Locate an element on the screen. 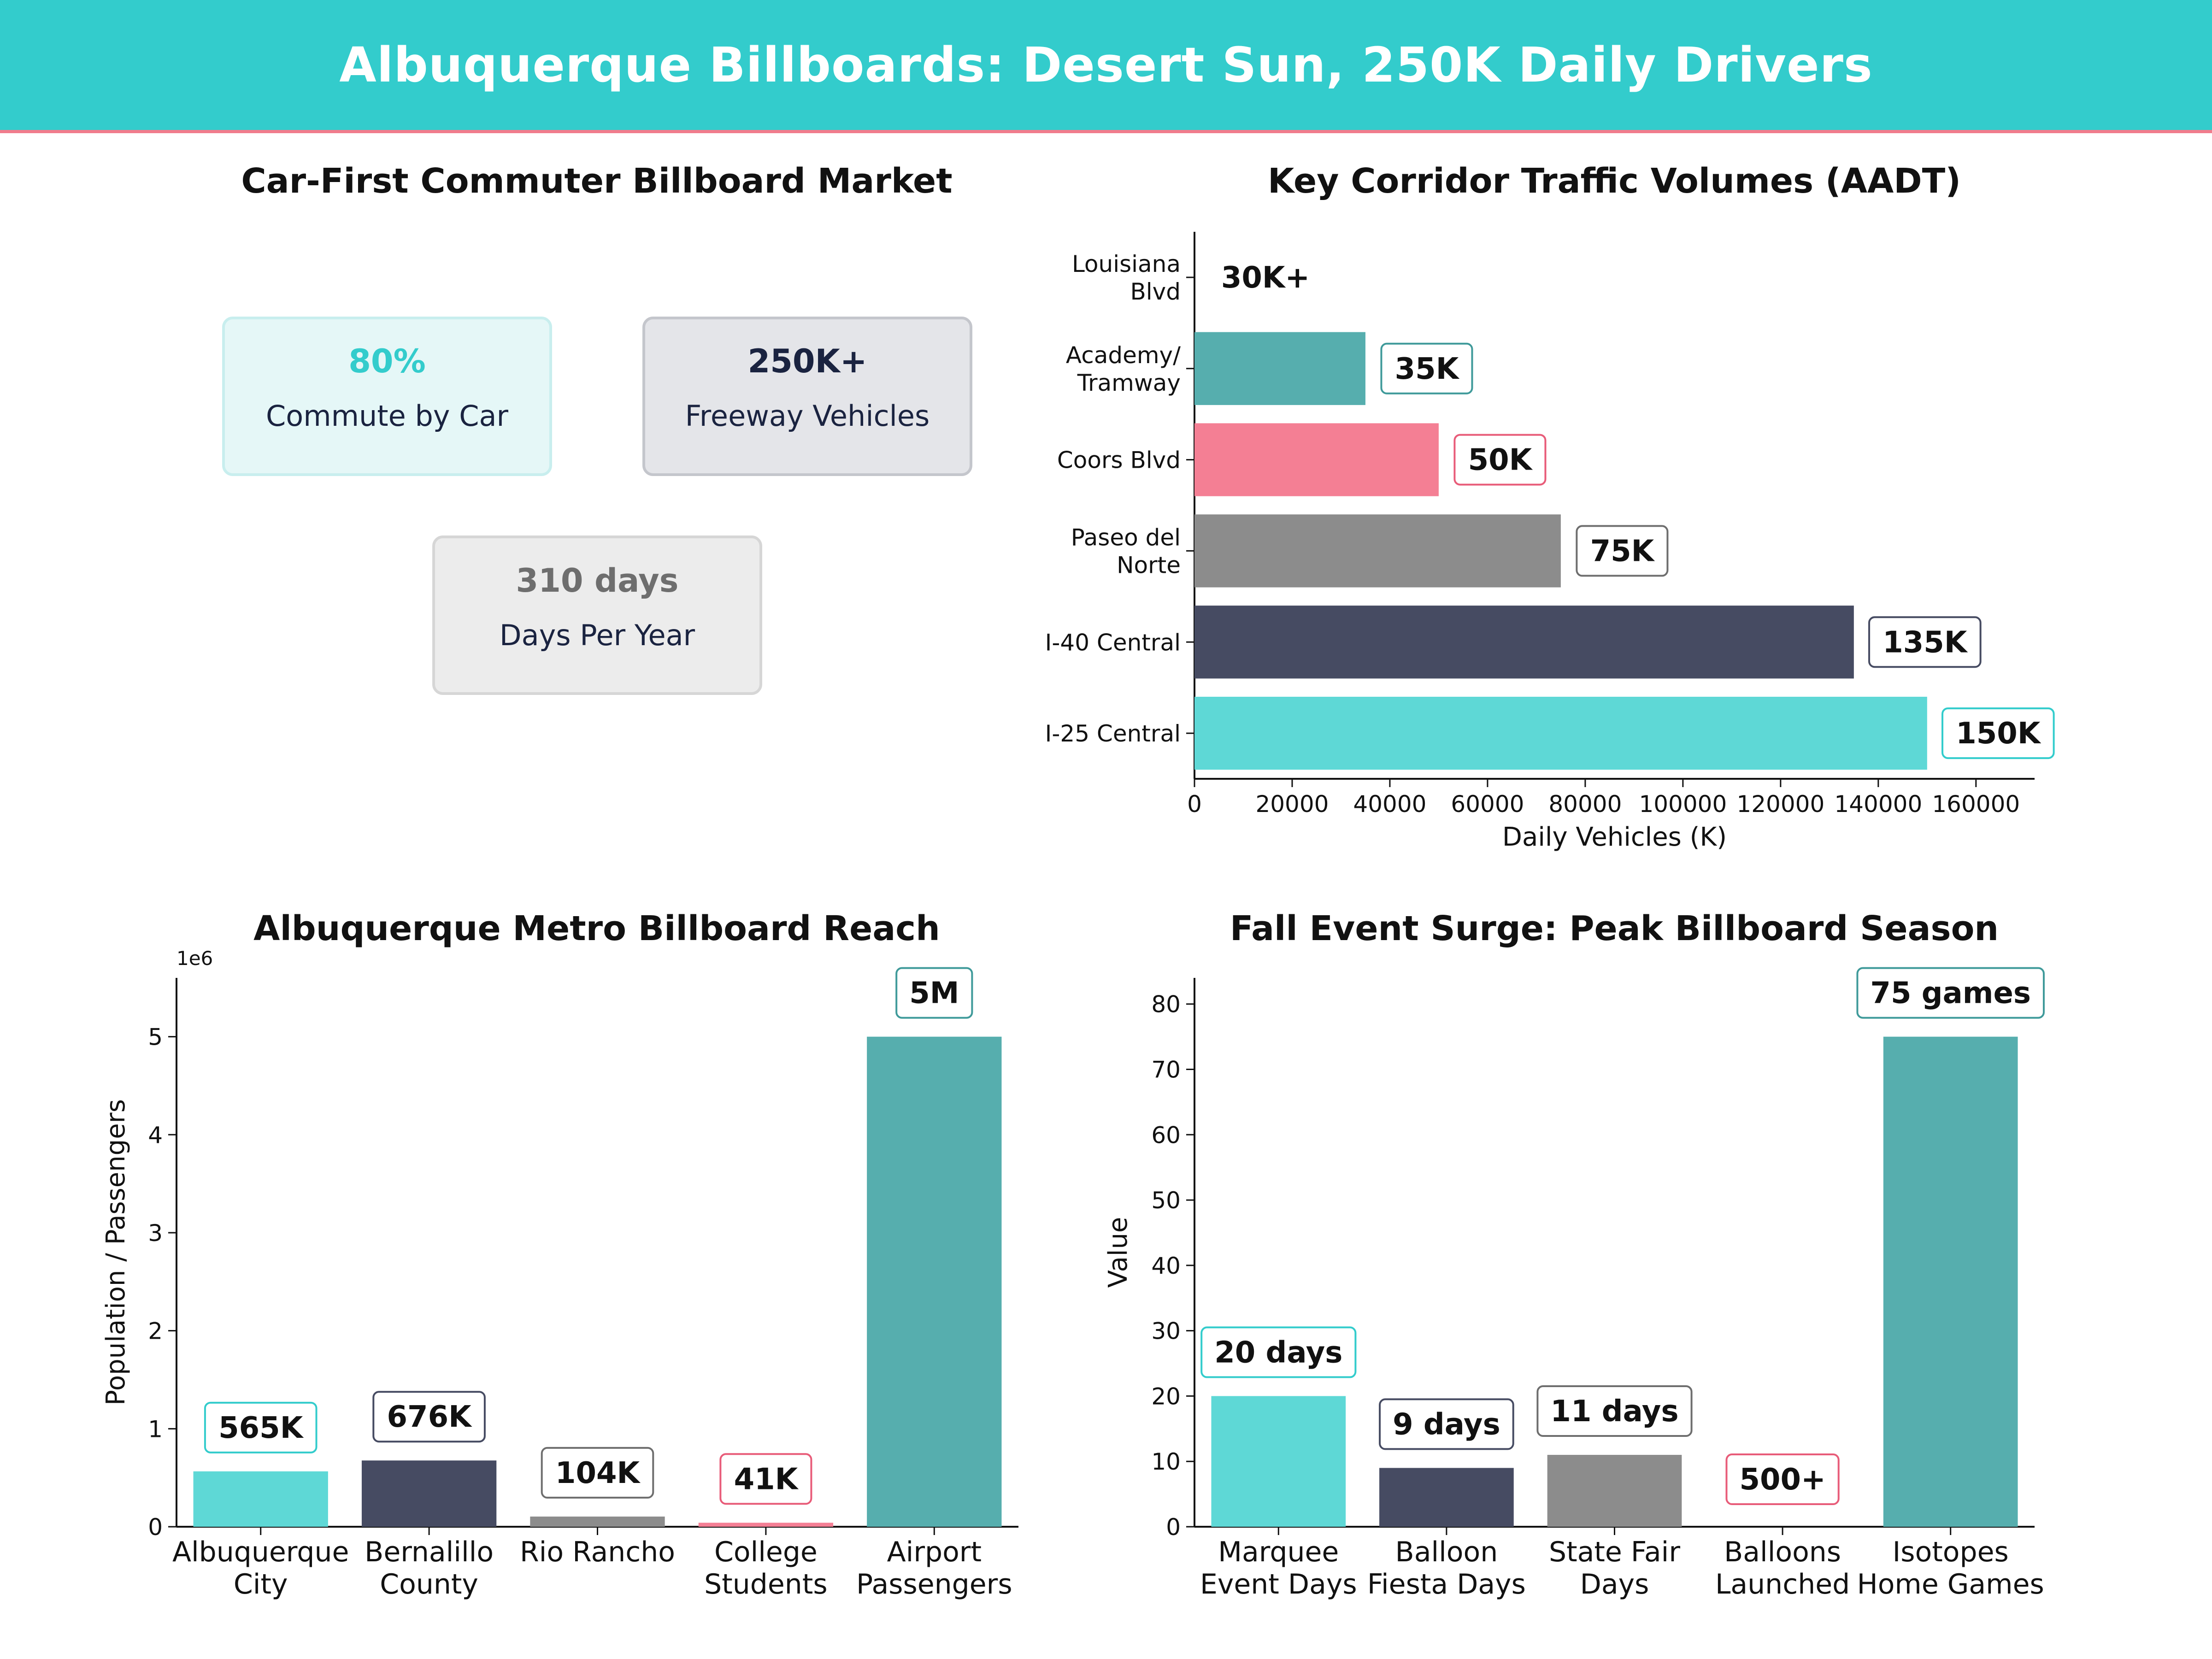 The height and width of the screenshot is (1659, 2212). category-label: Airport Passengers is located at coordinates (934, 1568).